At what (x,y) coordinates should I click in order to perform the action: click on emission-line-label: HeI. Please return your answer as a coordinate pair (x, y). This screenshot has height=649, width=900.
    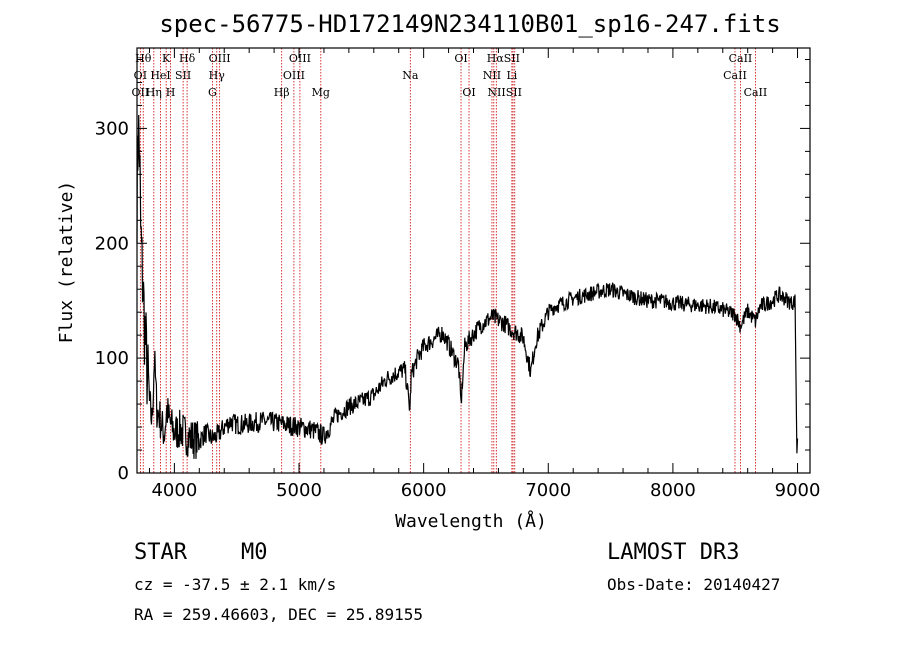
    Looking at the image, I should click on (160, 75).